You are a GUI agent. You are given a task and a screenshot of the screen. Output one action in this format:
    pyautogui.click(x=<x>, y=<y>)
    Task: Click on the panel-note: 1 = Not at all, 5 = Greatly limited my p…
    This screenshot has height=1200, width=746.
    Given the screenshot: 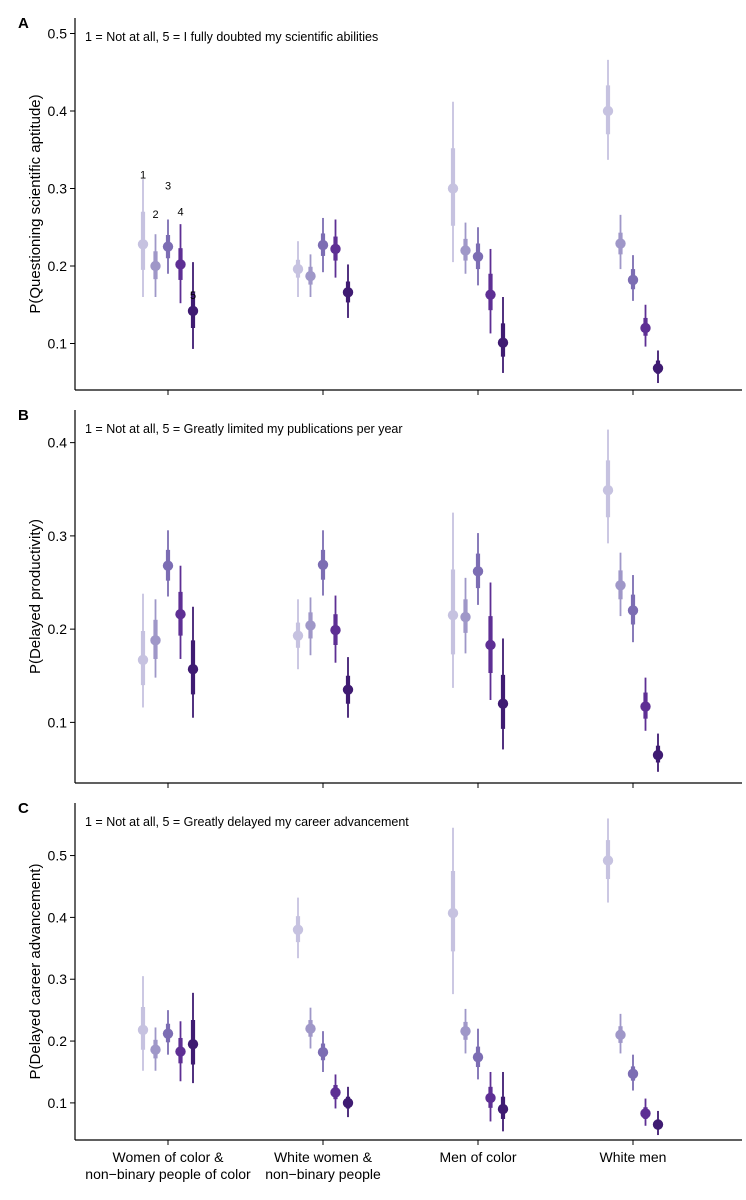 What is the action you would take?
    pyautogui.click(x=244, y=429)
    